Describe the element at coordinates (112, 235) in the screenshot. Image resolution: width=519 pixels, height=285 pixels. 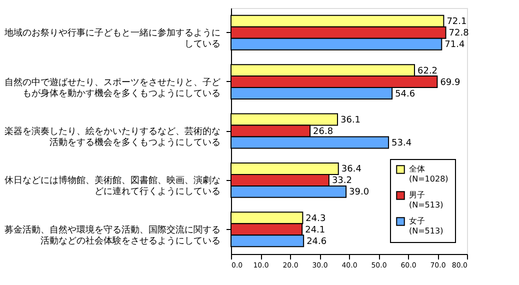
I see `y-tick-label: 募金活動、自然や環境を守る活動、国際交流に関する活動などの社会体験をさせるようにしている` at that location.